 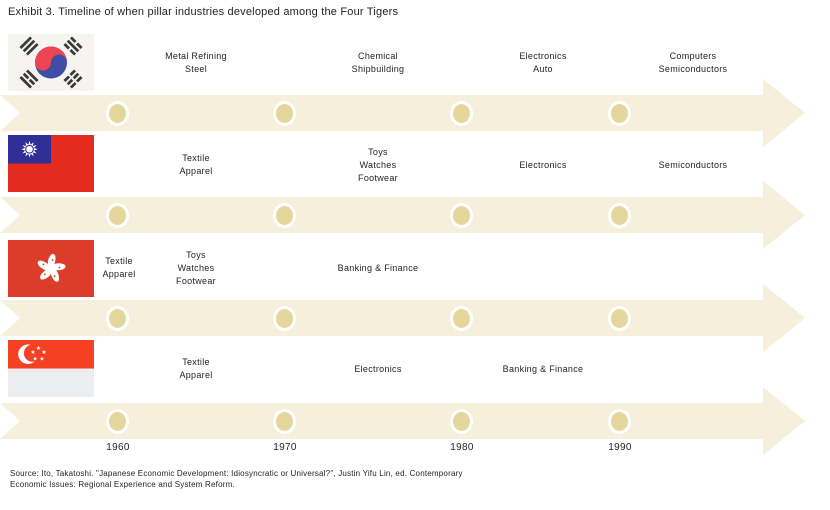 I want to click on year-label-1960: 1960, so click(x=118, y=447).